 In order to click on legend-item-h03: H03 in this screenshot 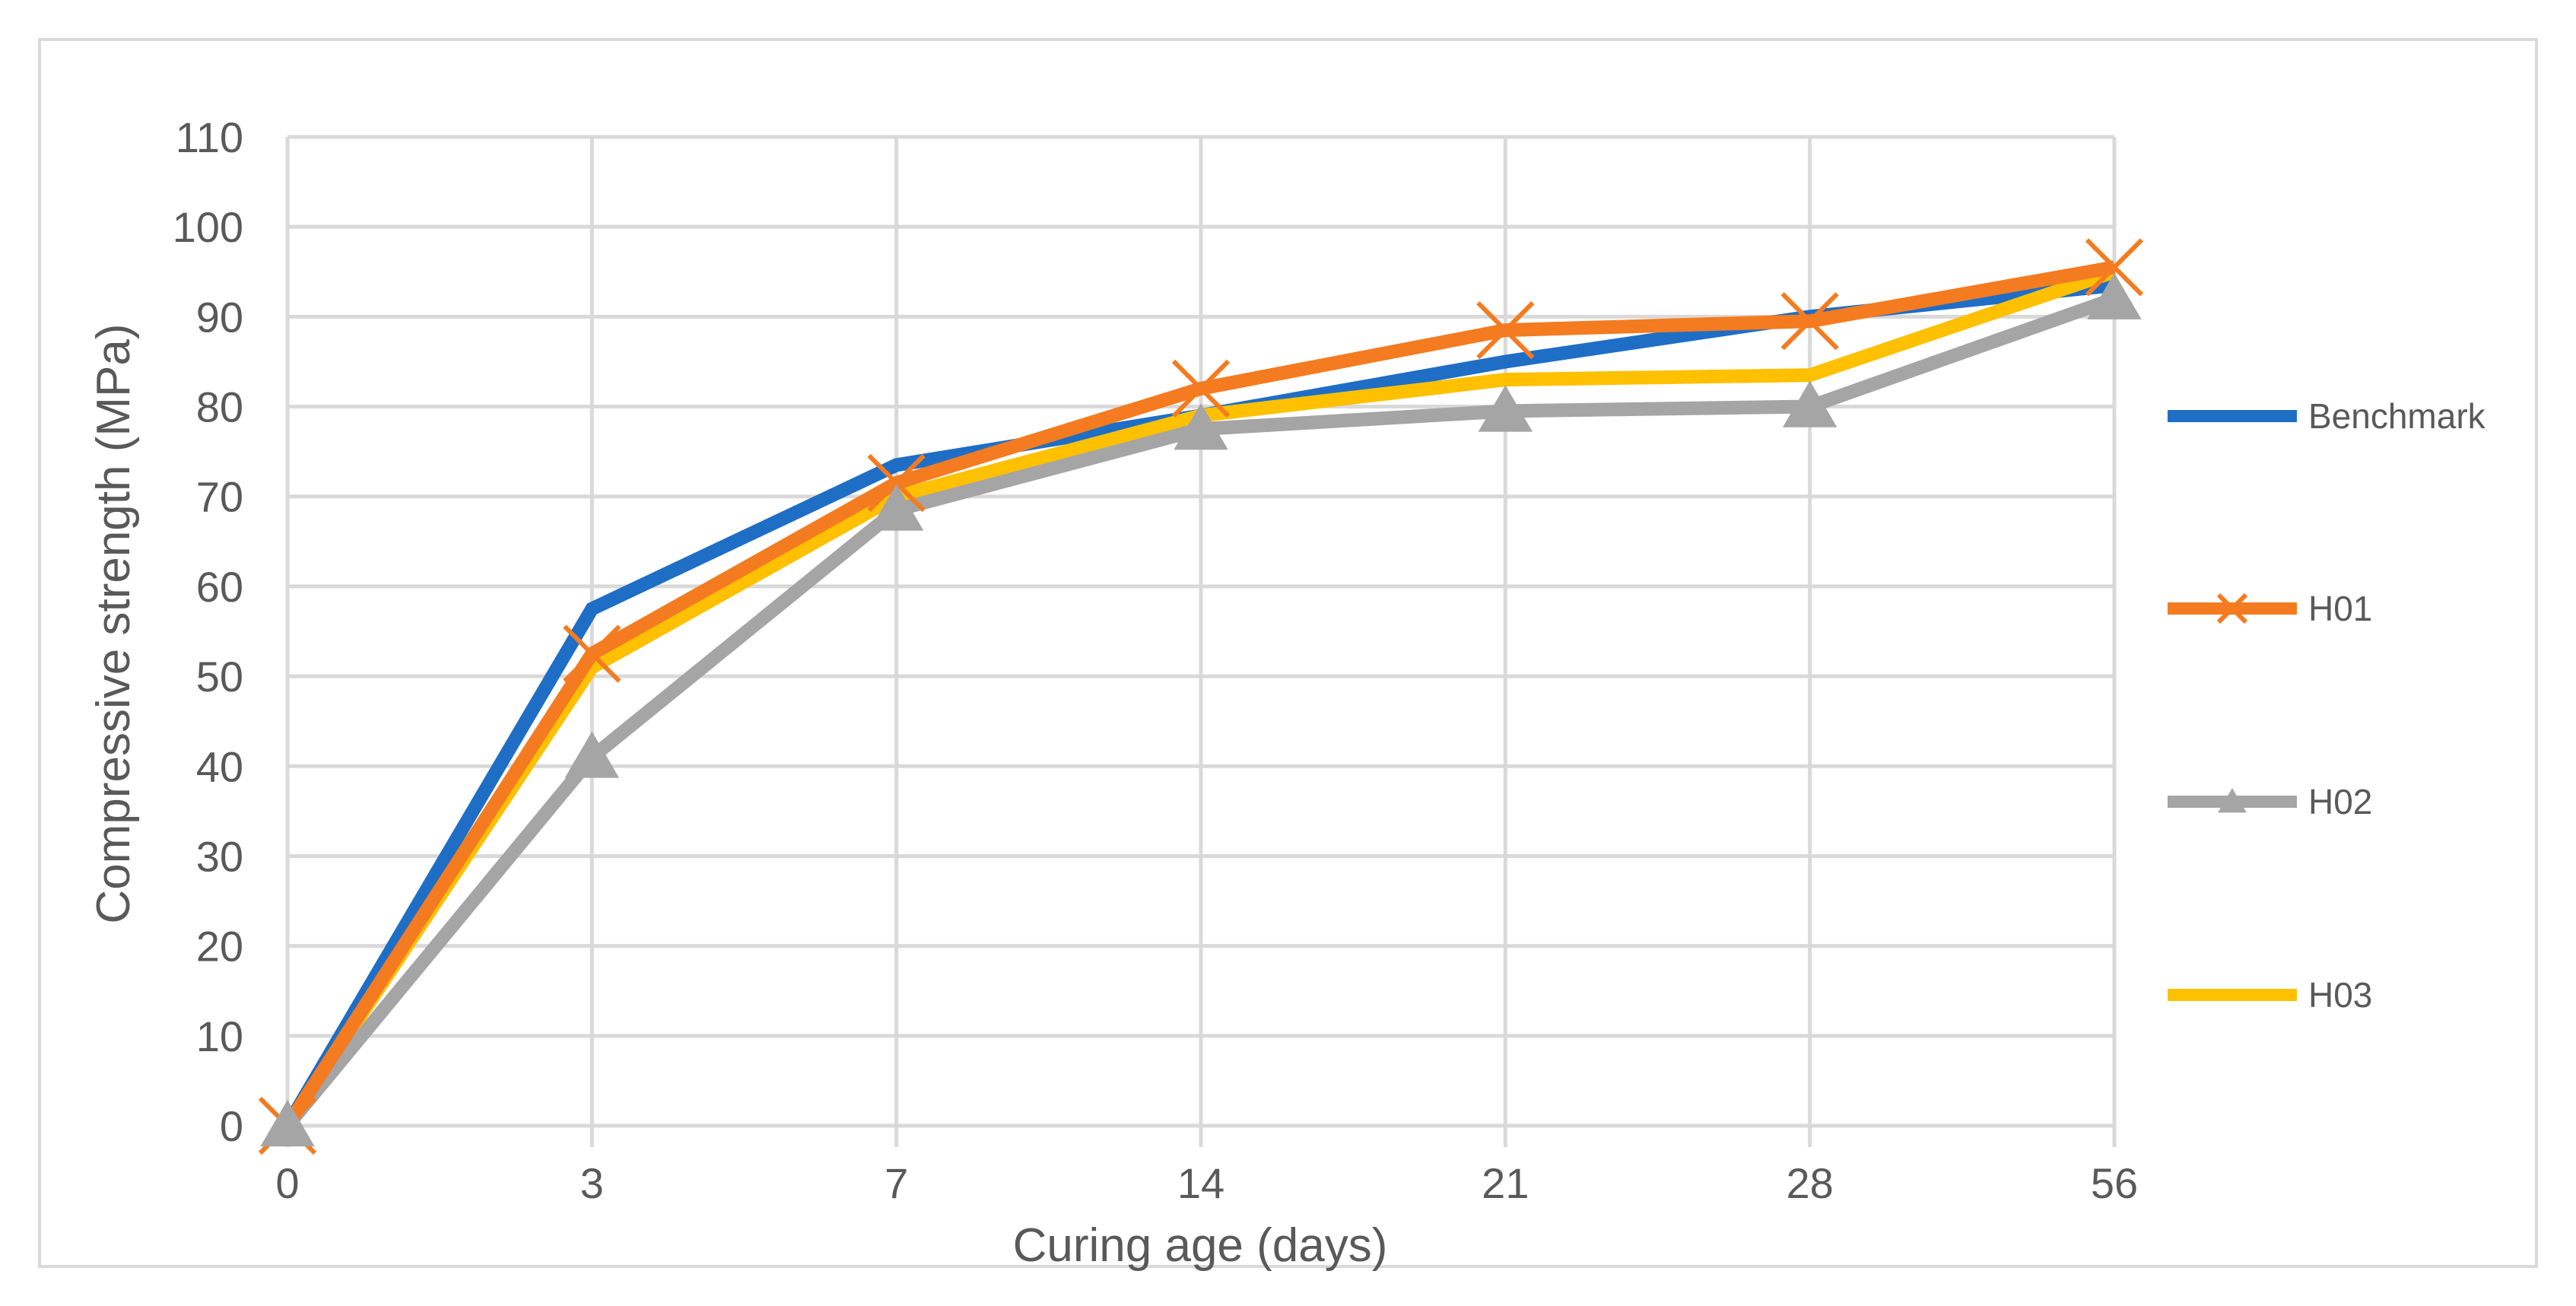, I will do `click(2270, 995)`.